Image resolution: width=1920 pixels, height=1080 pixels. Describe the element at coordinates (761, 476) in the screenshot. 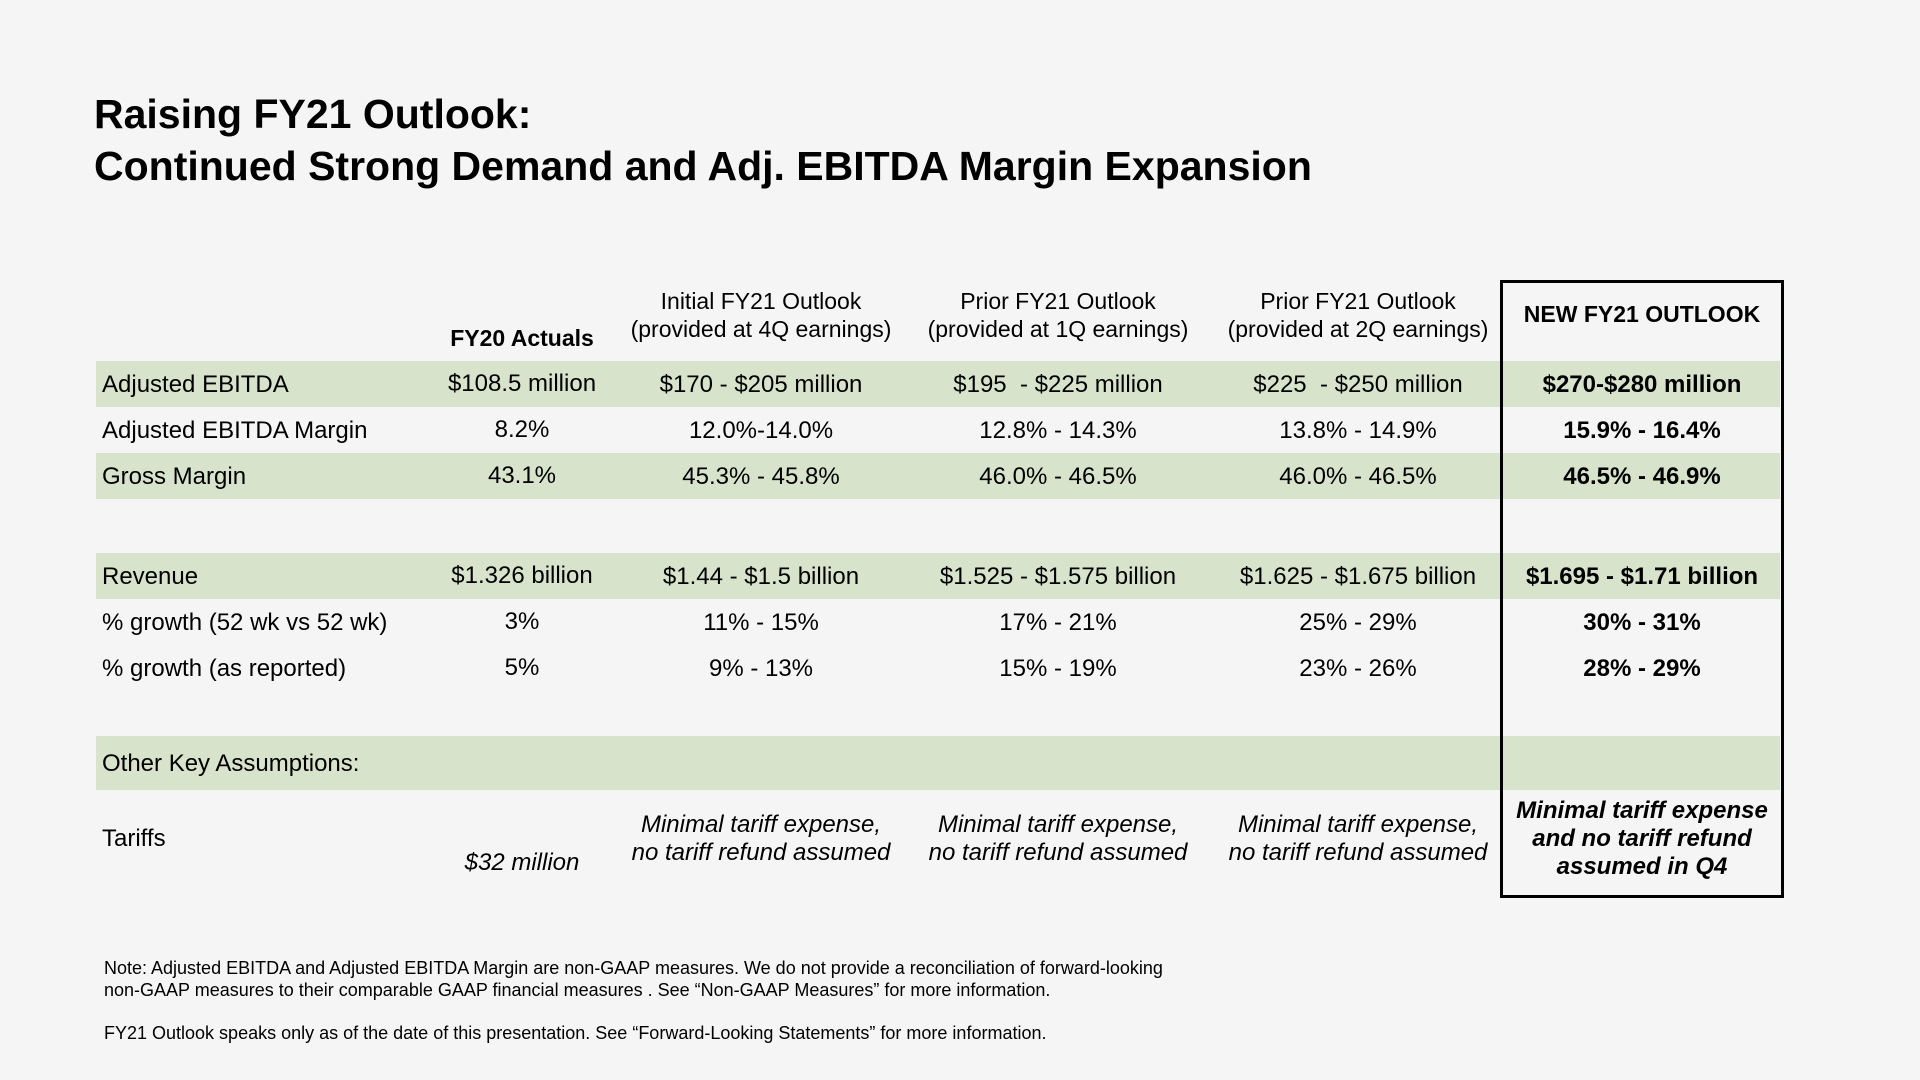

I see `cell-initial: 45.3% - 45.8%` at that location.